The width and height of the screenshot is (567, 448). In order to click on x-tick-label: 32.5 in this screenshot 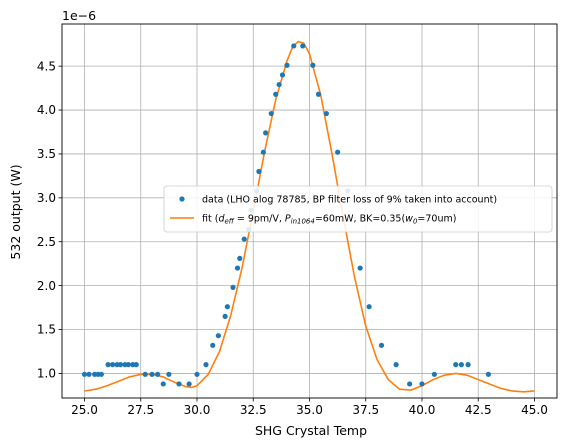, I will do `click(253, 410)`.